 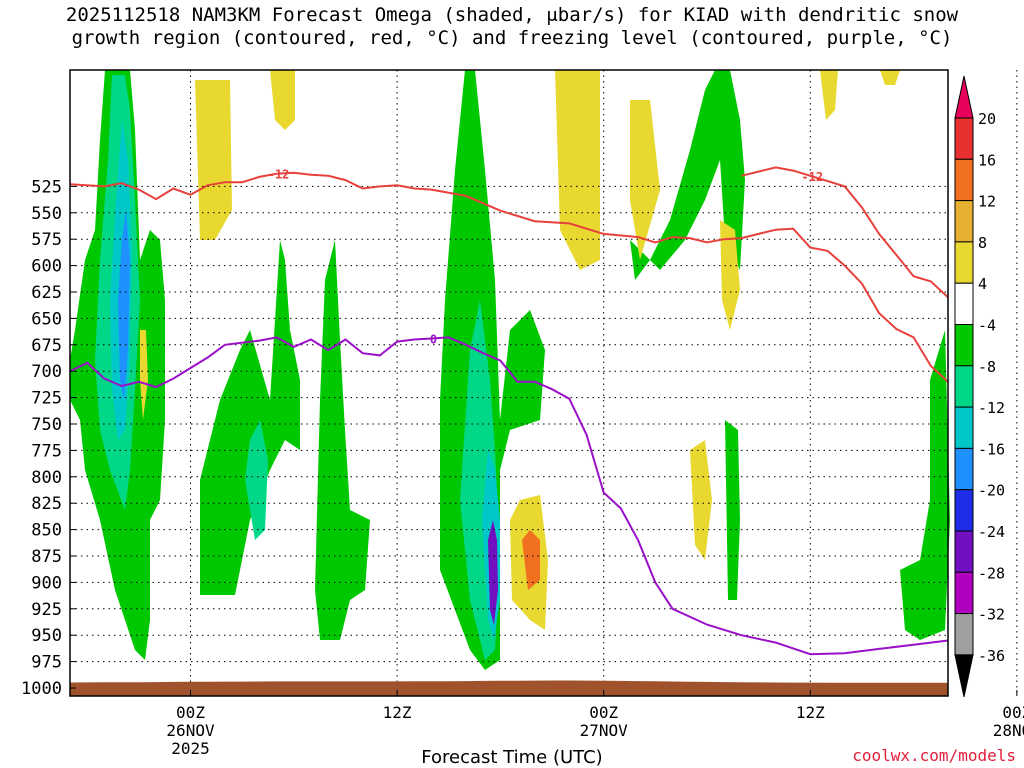 What do you see at coordinates (46, 346) in the screenshot?
I see `y-tick-label: 675` at bounding box center [46, 346].